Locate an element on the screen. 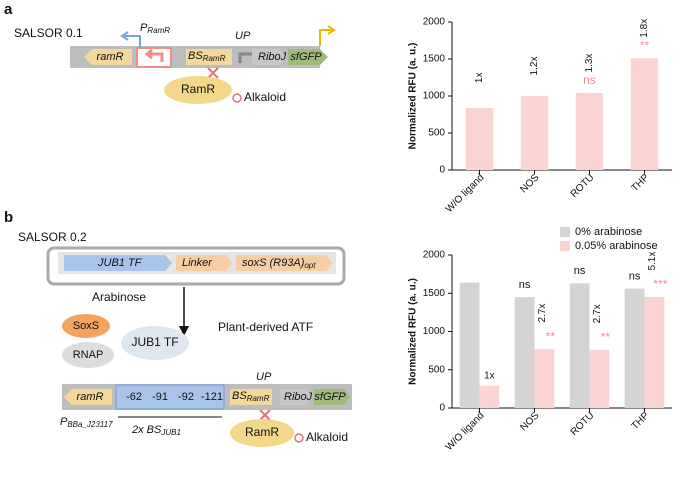 The image size is (685, 477). plasmid is located at coordinates (196, 266).